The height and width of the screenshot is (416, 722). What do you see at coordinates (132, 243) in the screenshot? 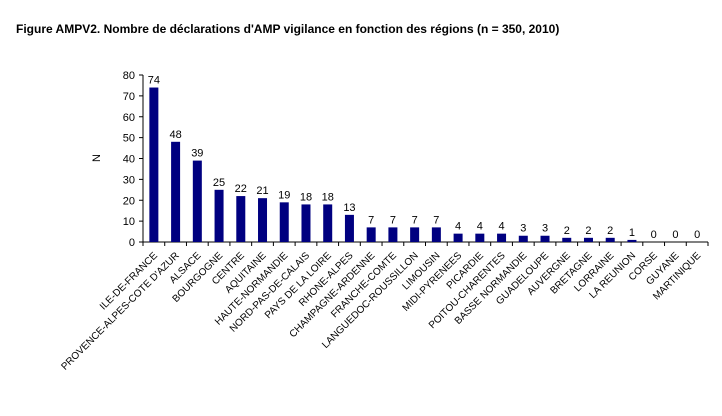
I see `y-tick-label: 0` at bounding box center [132, 243].